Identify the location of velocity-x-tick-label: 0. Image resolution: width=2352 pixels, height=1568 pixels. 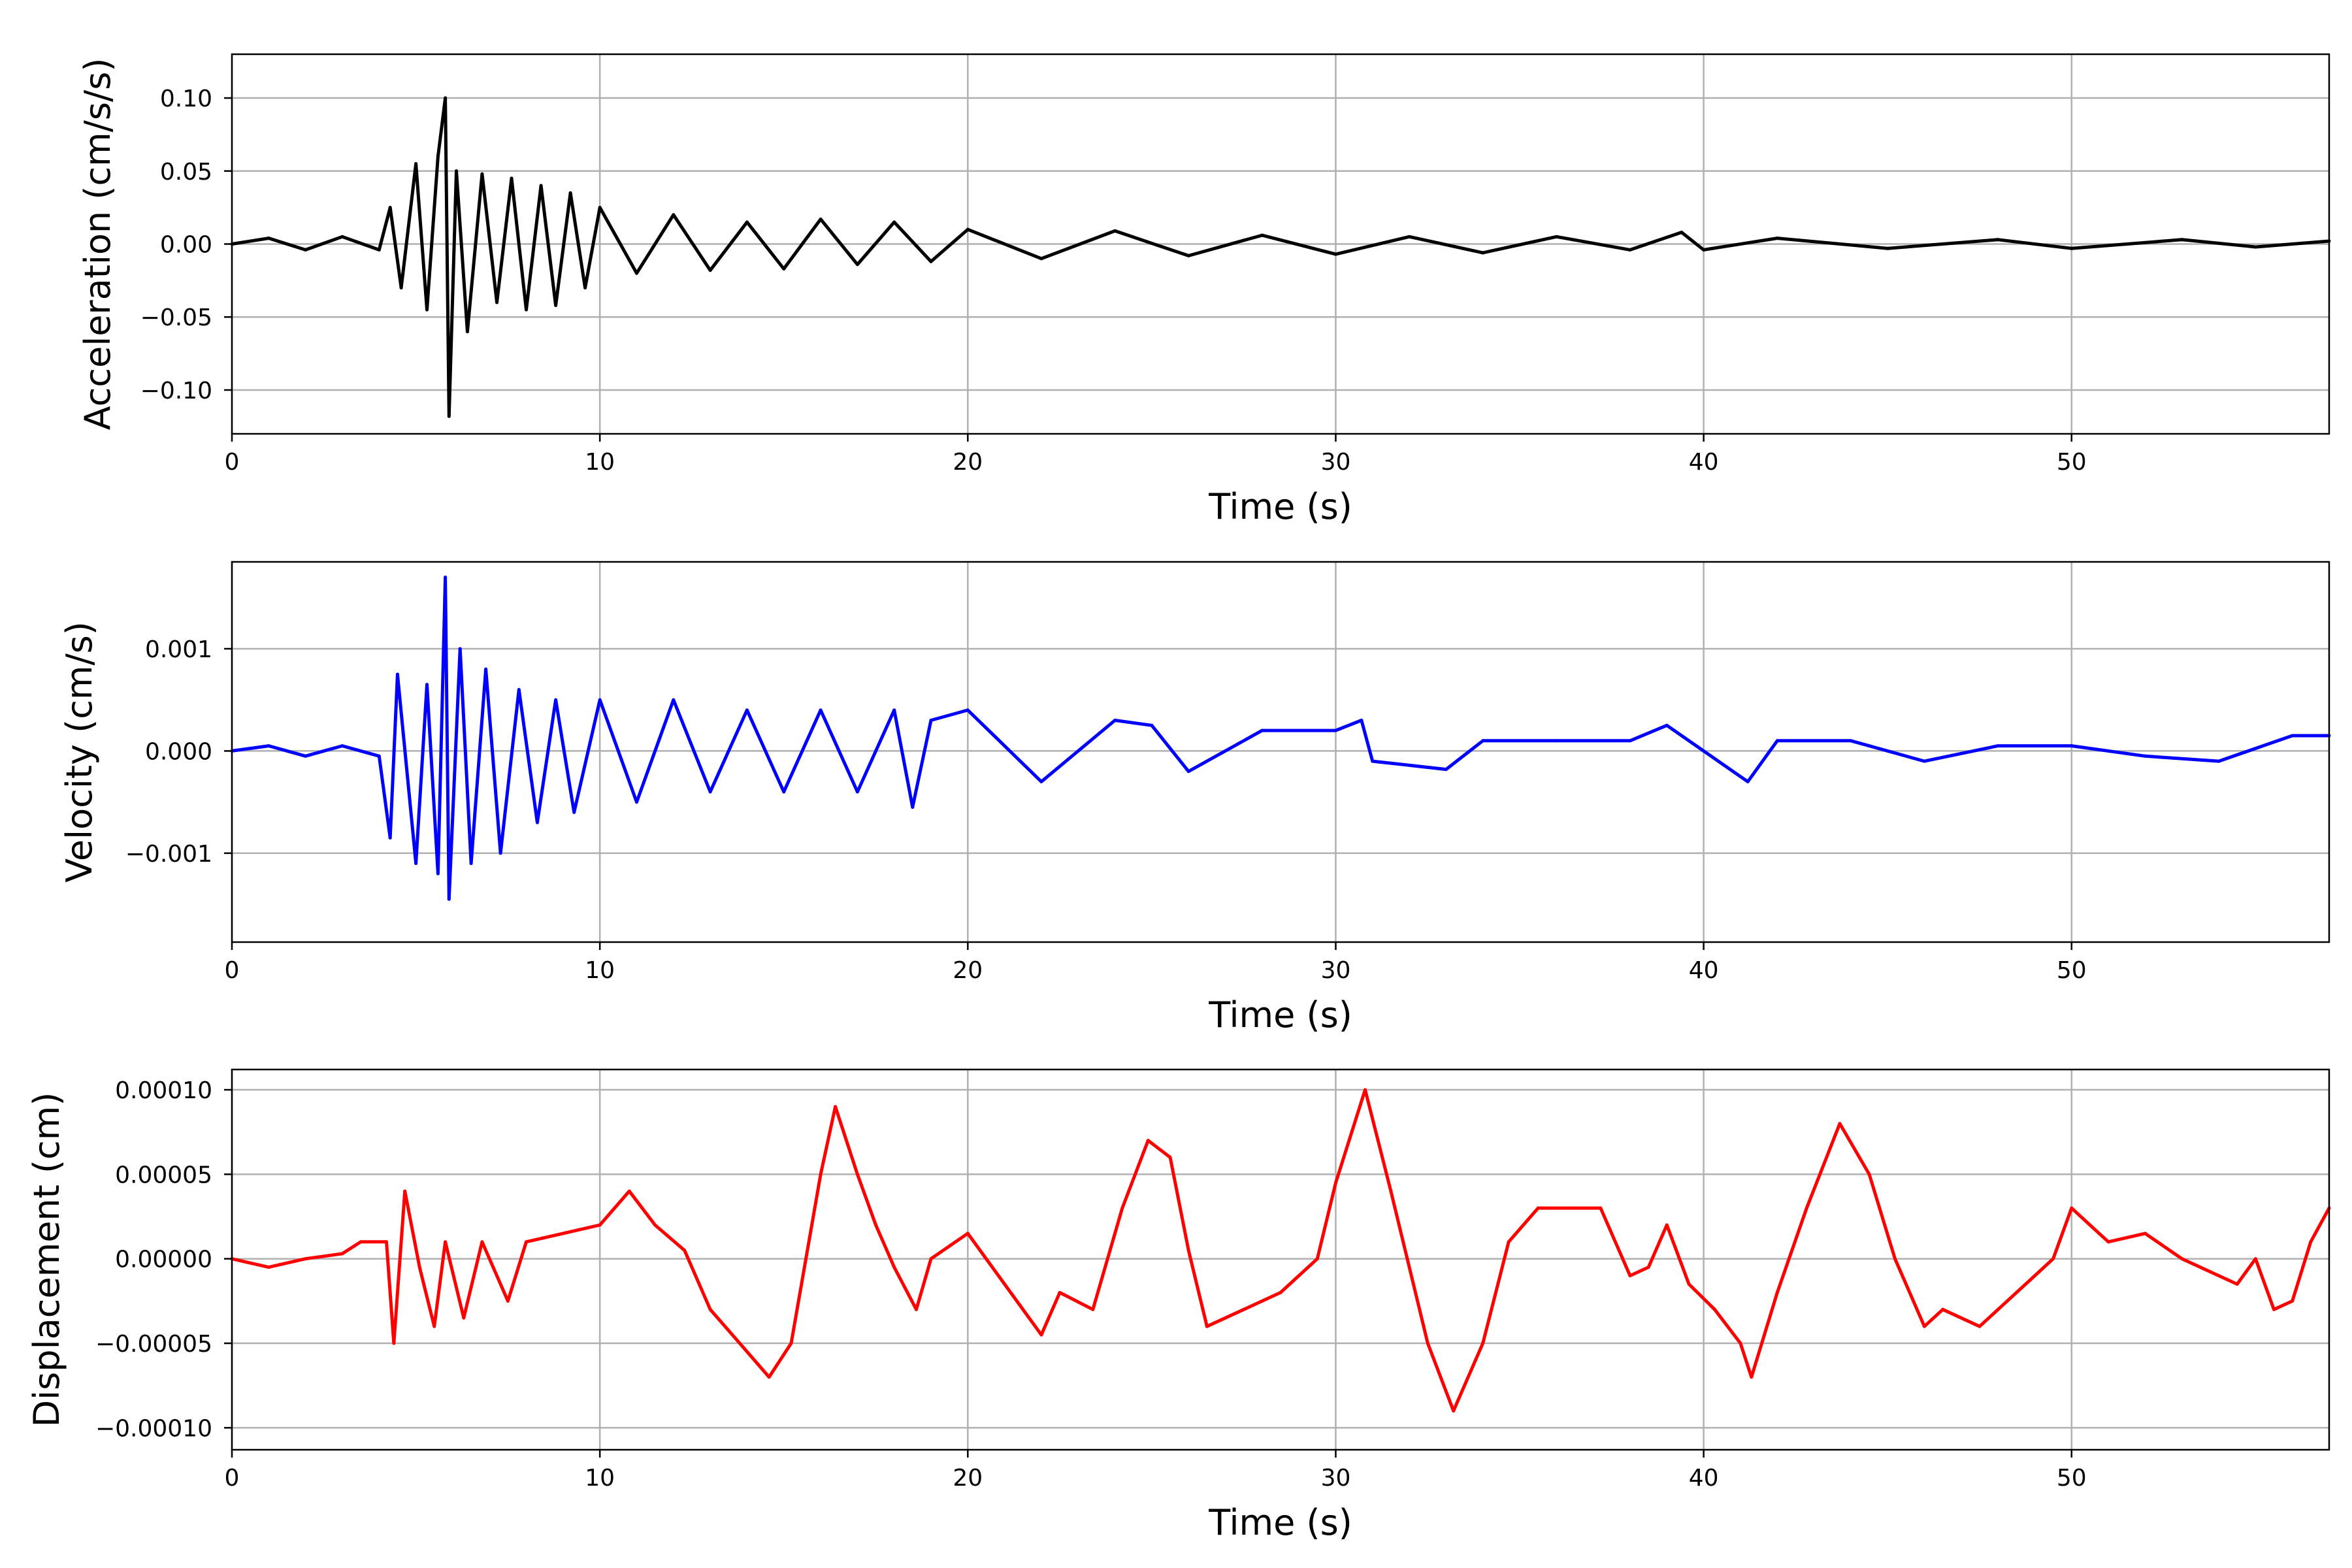
(232, 970).